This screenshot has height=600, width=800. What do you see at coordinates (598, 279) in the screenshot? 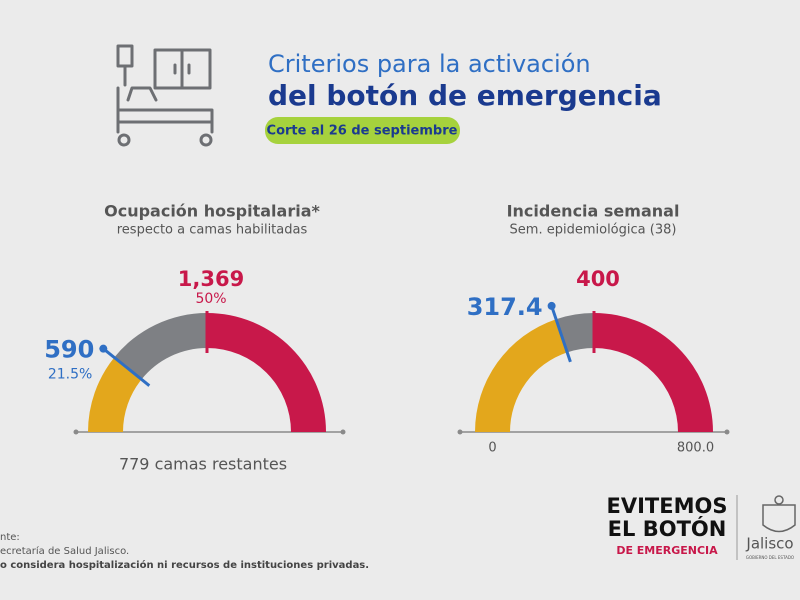
I see `gauge-value-label: 400` at bounding box center [598, 279].